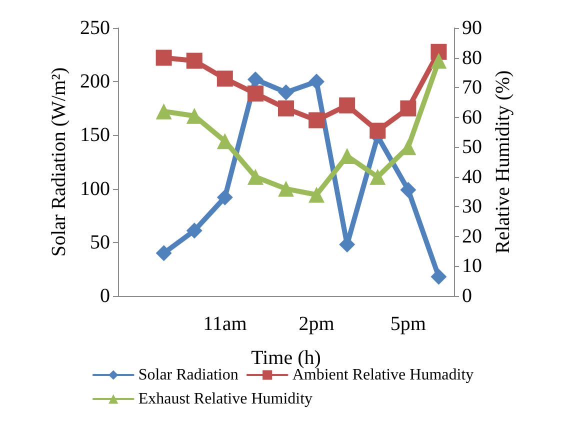 This screenshot has height=422, width=566. I want to click on y-tick-label: 200, so click(95, 81).